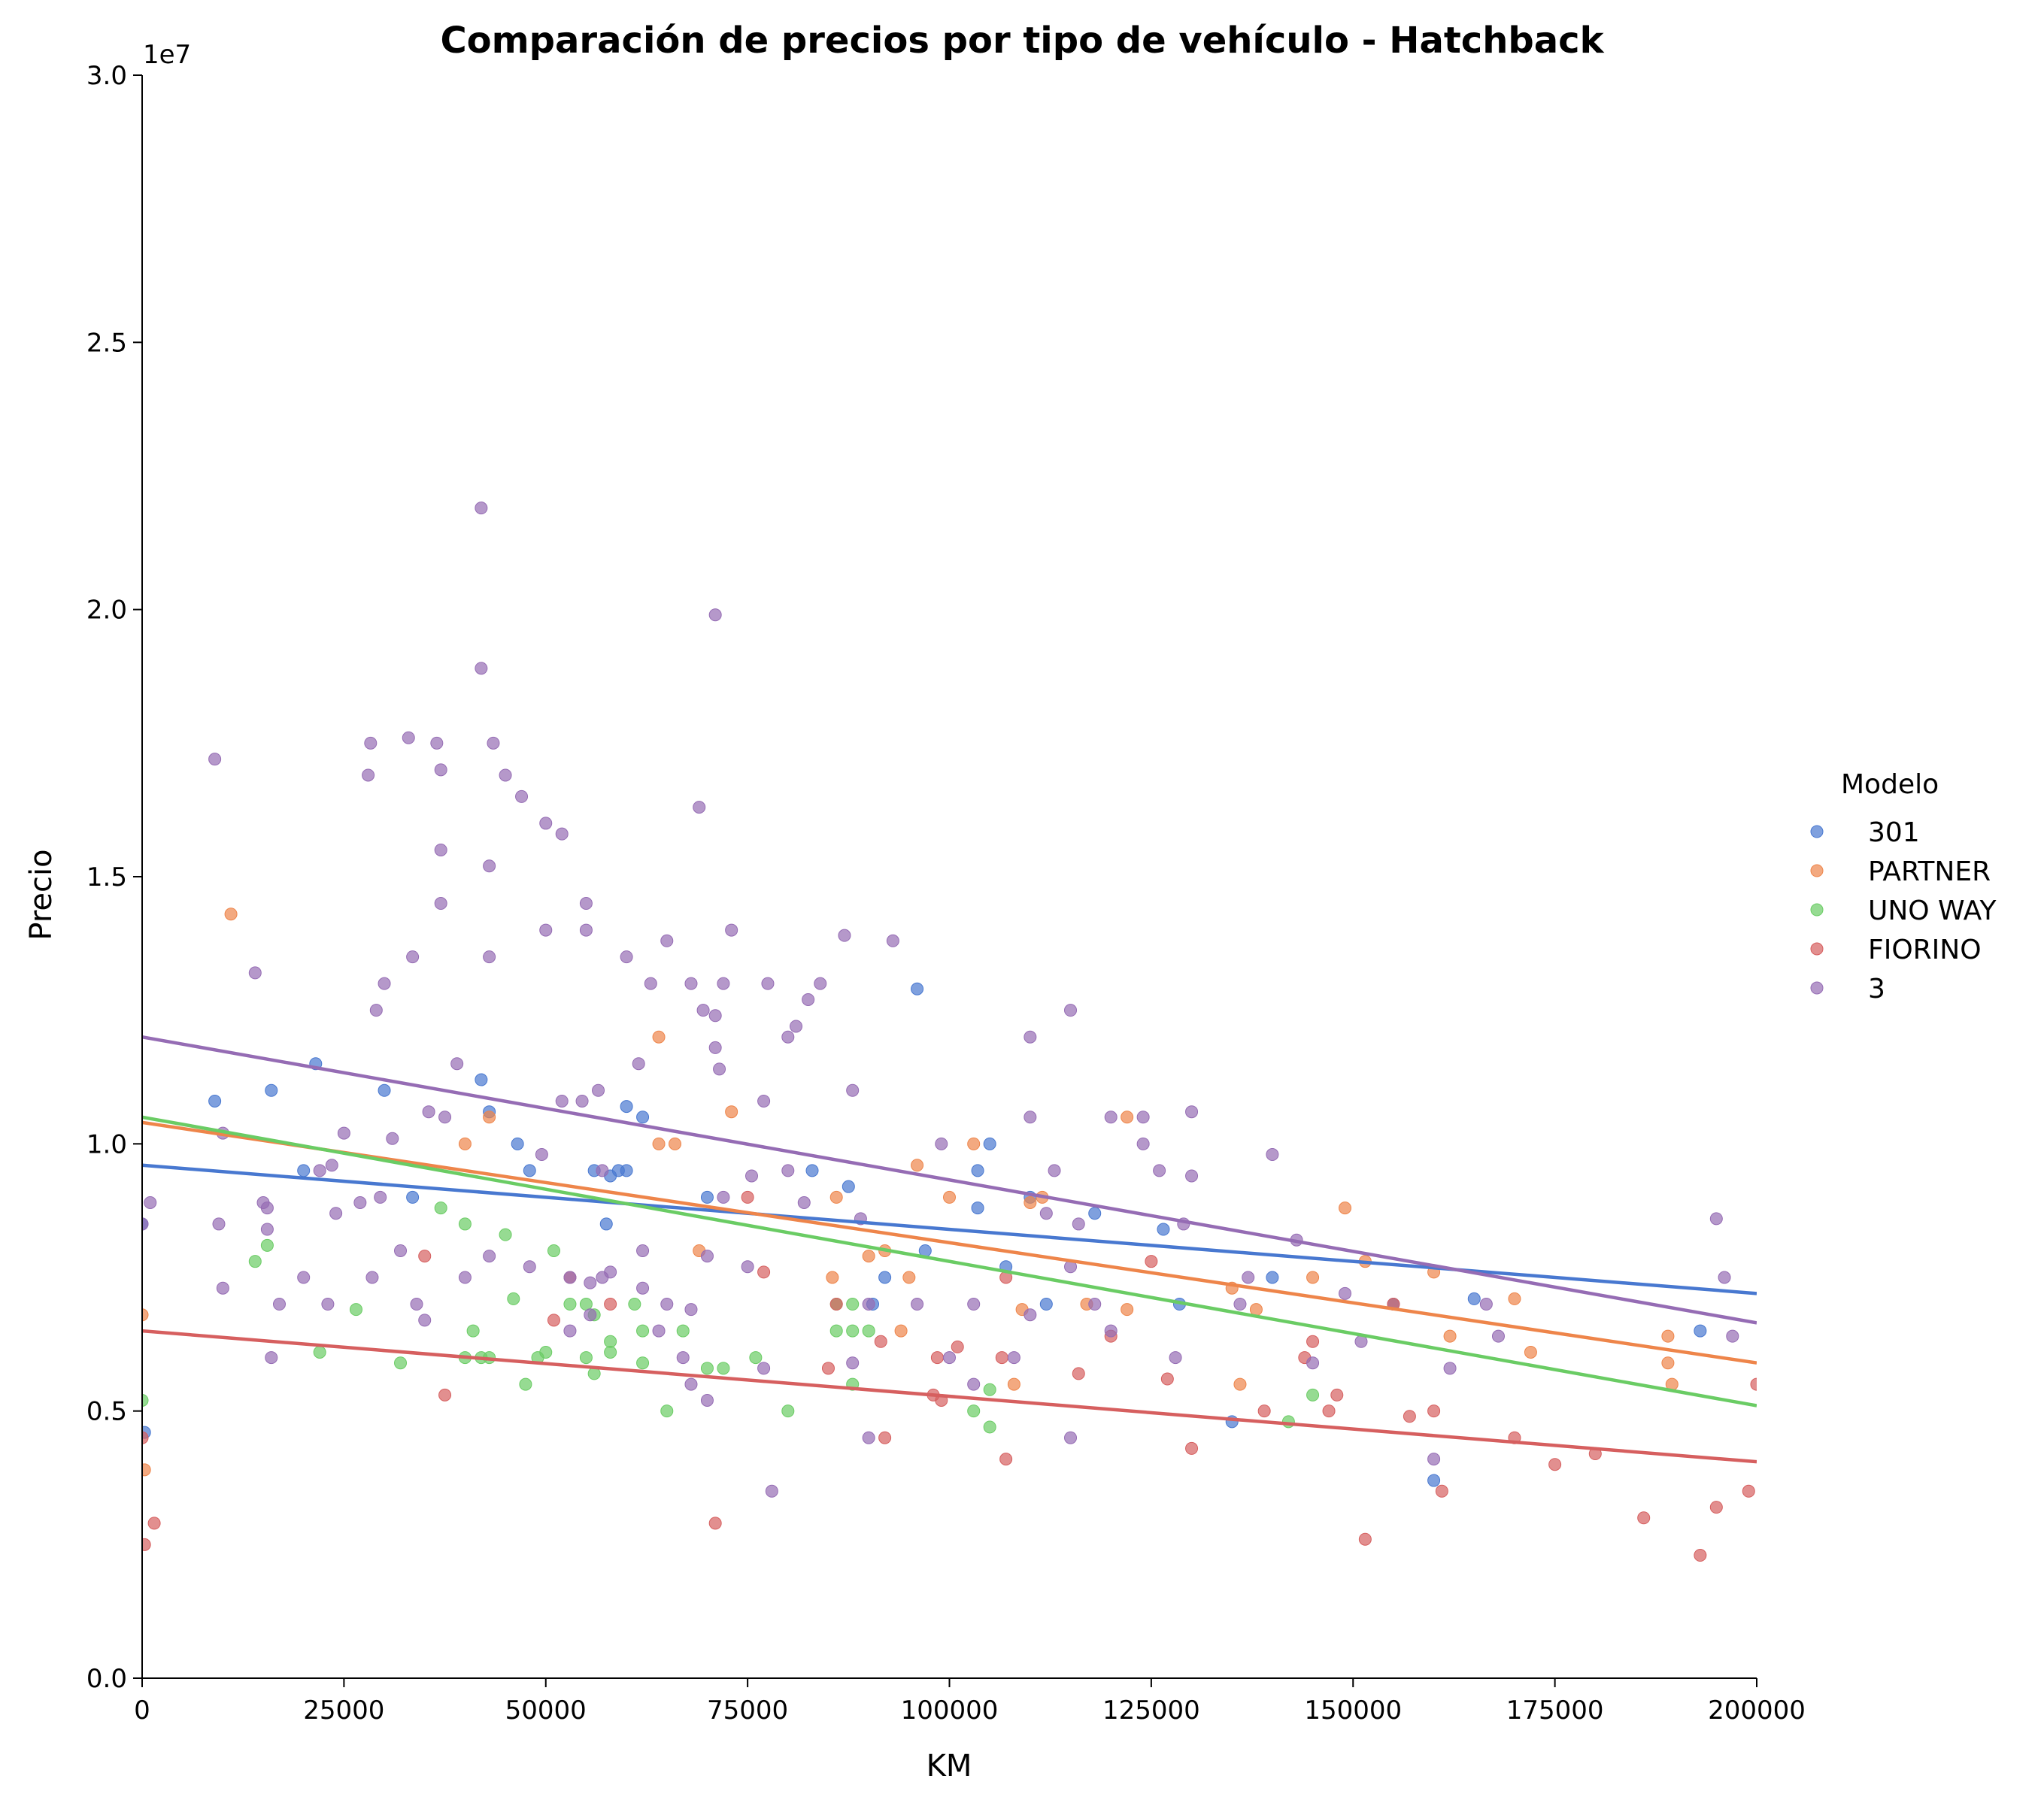 This screenshot has height=1803, width=2044. Describe the element at coordinates (1932, 910) in the screenshot. I see `legend-label-uno-way: UNO WAY` at that location.